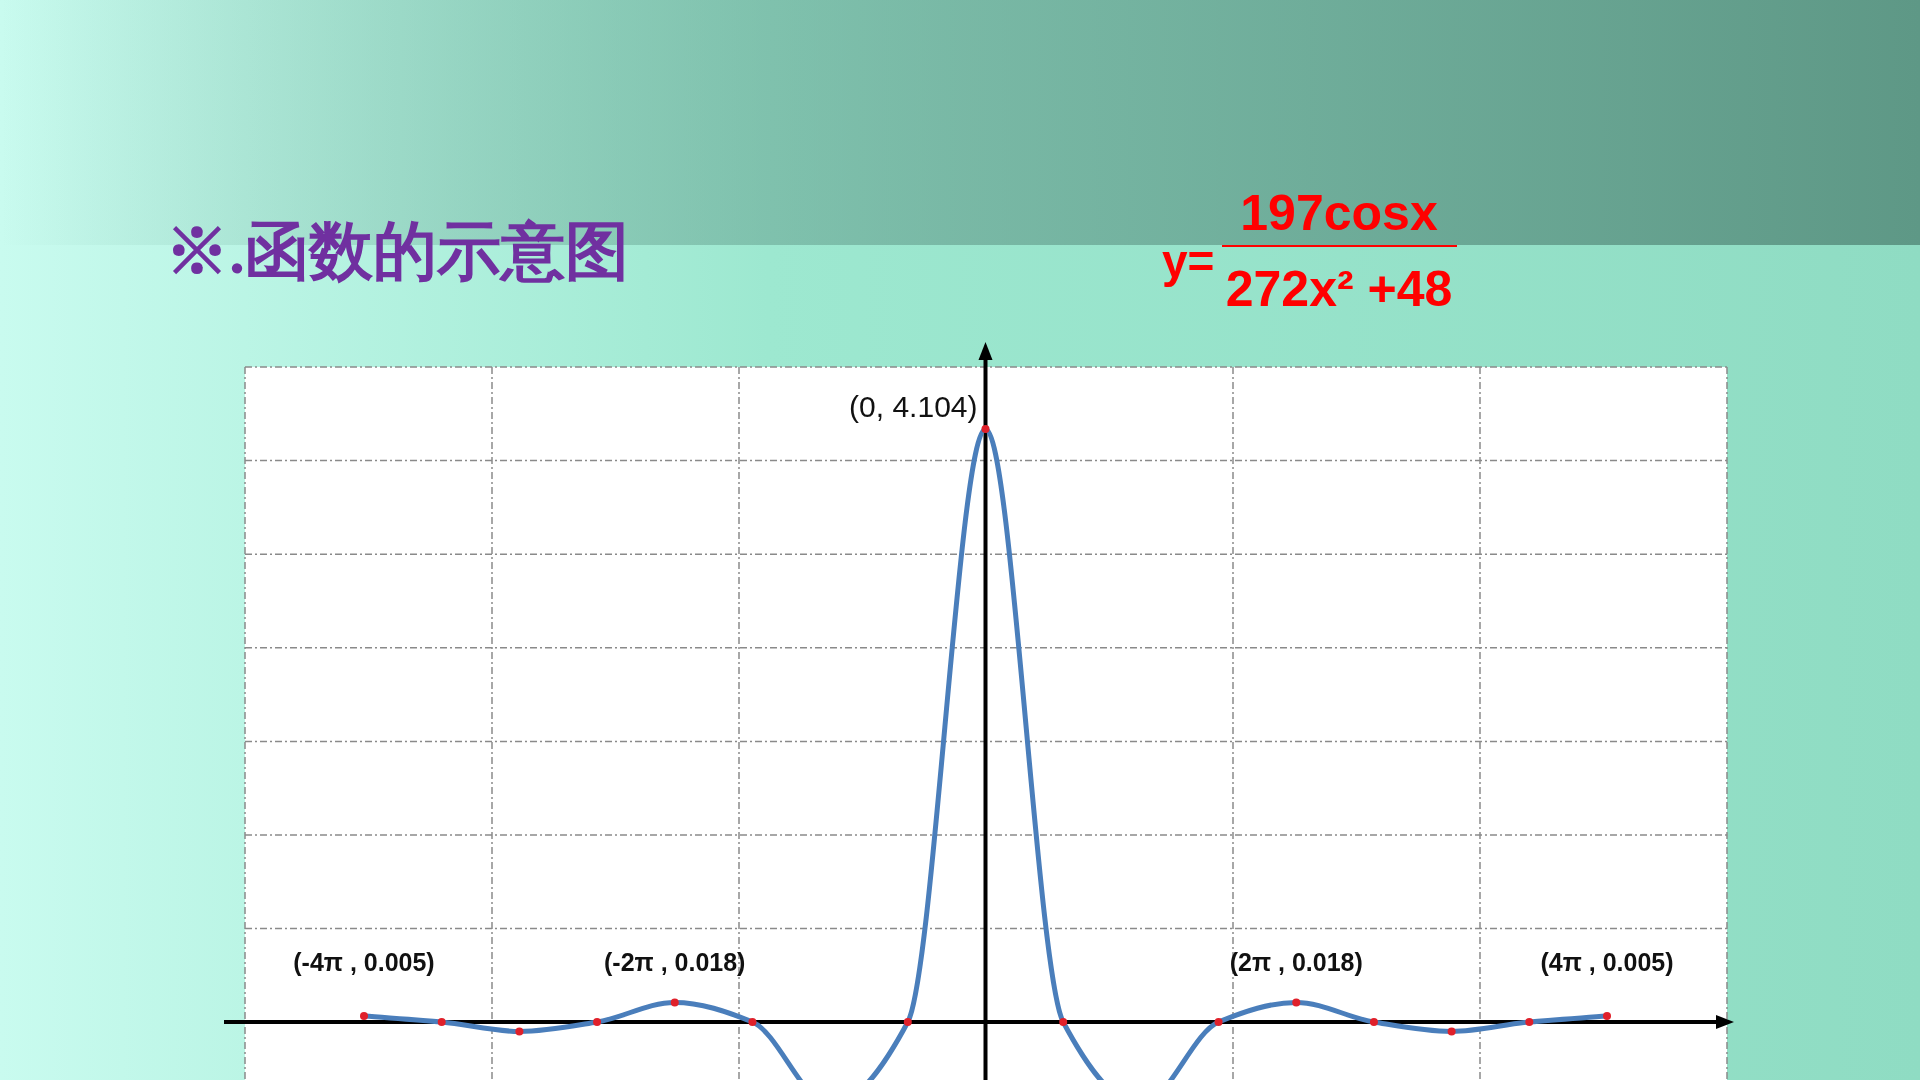 The height and width of the screenshot is (1080, 1920). Describe the element at coordinates (1188, 261) in the screenshot. I see `text: y=` at that location.